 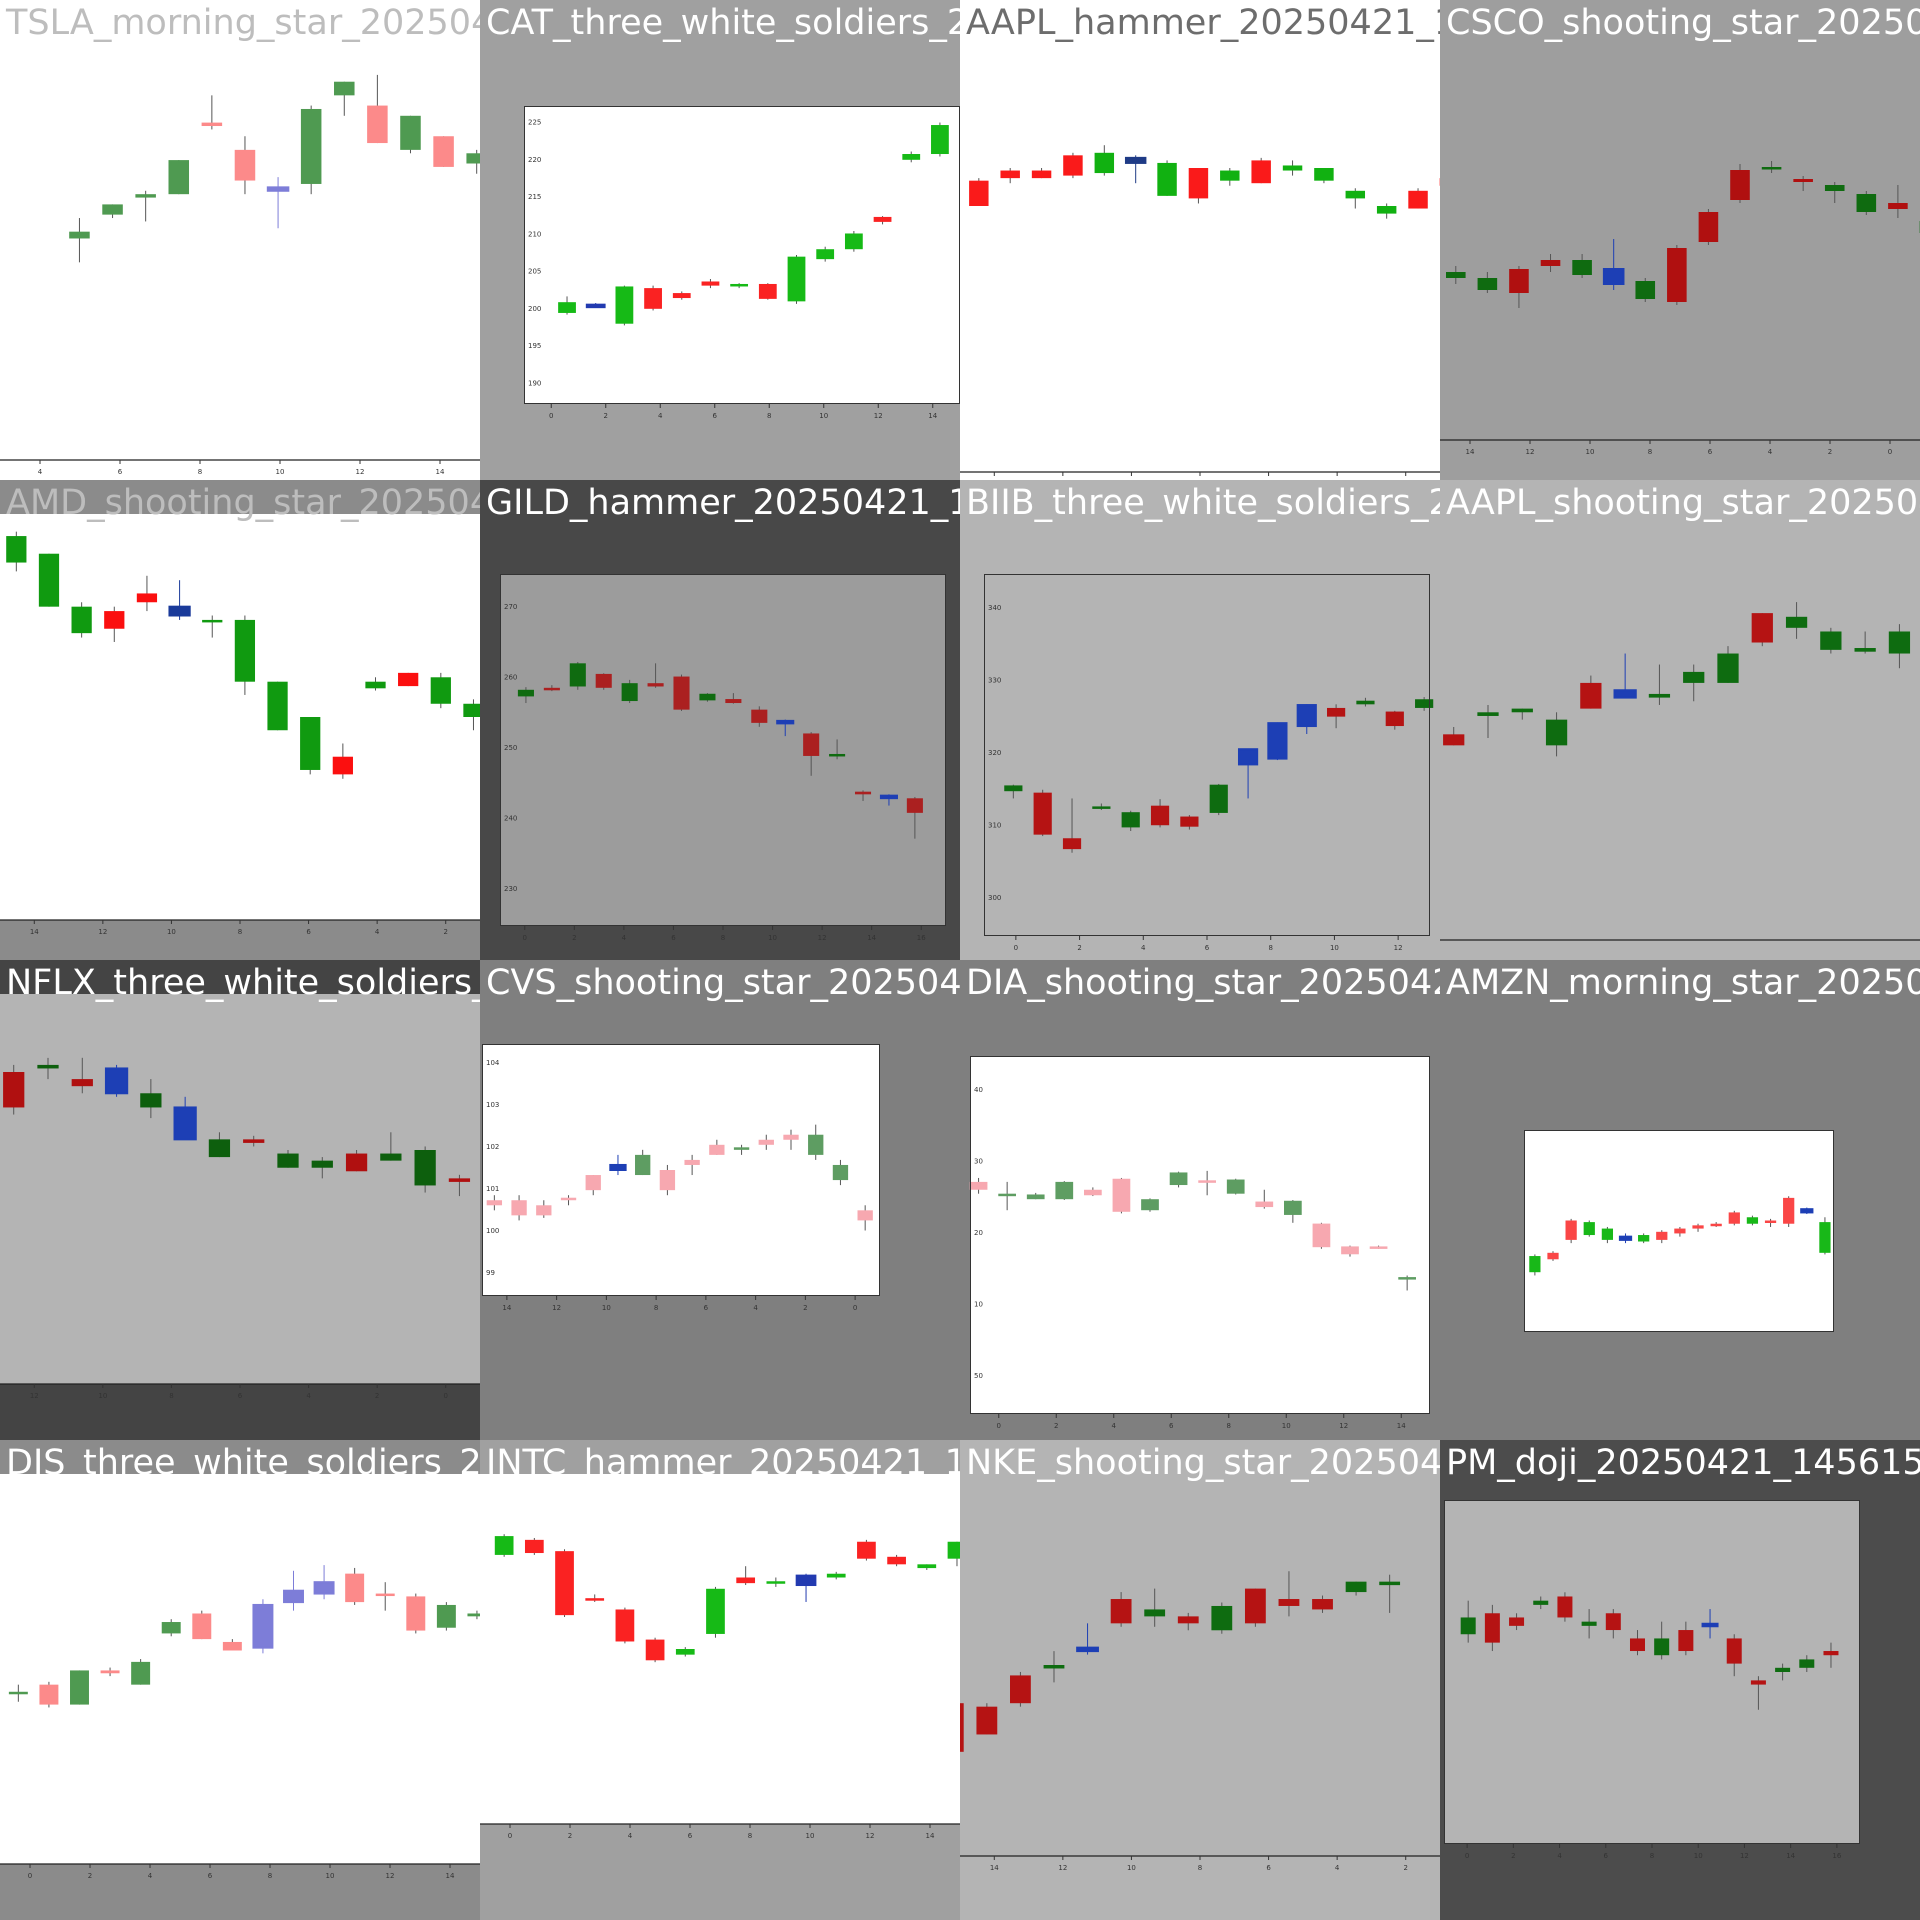 I want to click on chart-canvas: 14 12 10 8 6 4 2, so click(x=240, y=725).